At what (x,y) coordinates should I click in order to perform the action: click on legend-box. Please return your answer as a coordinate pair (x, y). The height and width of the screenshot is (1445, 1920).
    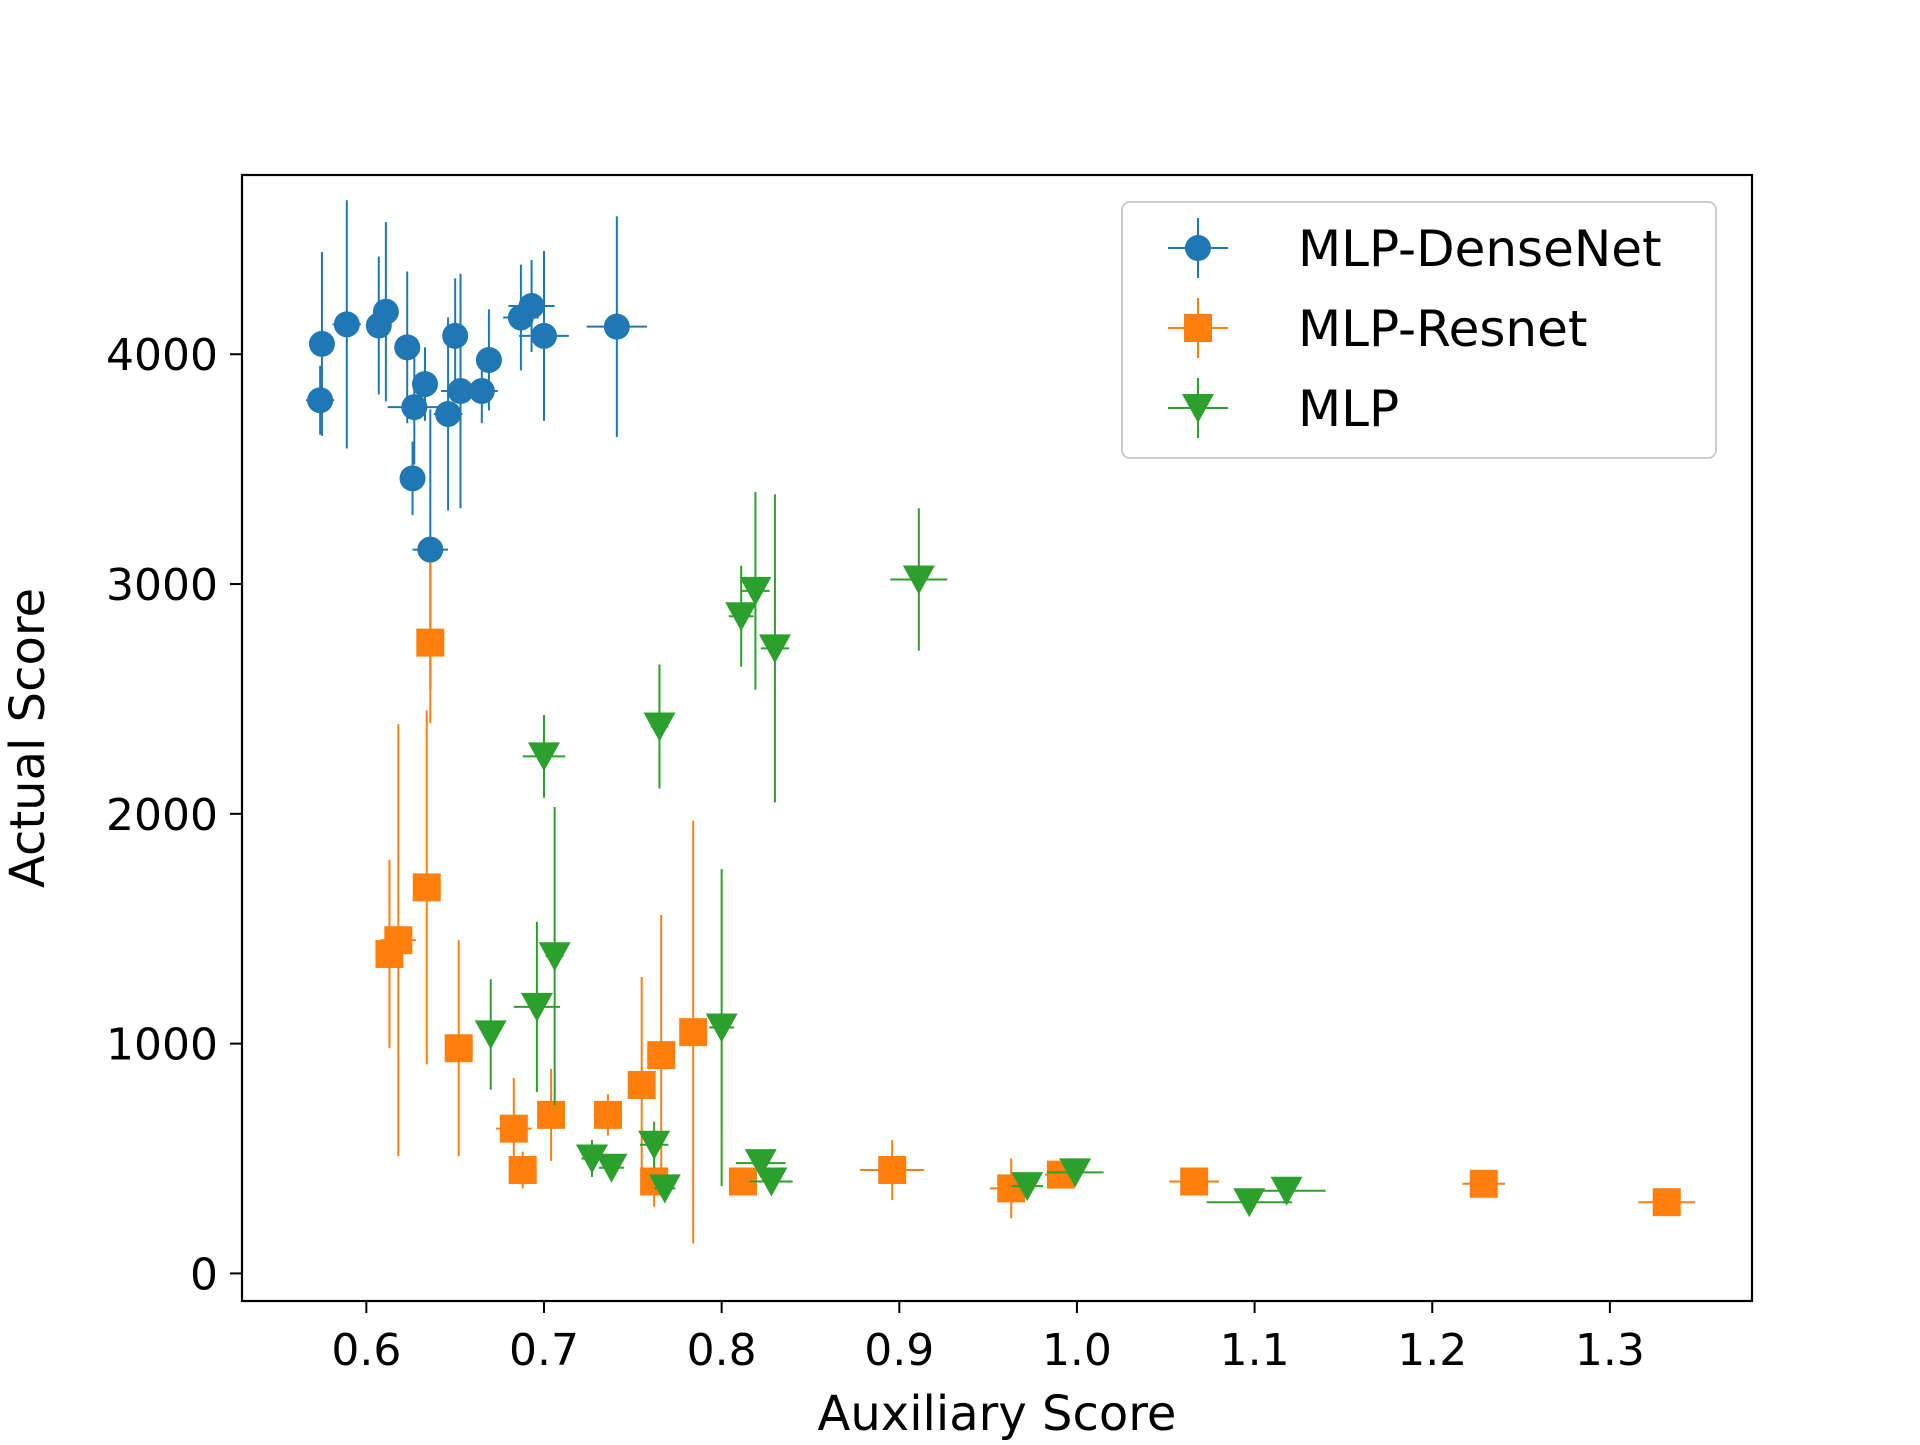
    Looking at the image, I should click on (1419, 330).